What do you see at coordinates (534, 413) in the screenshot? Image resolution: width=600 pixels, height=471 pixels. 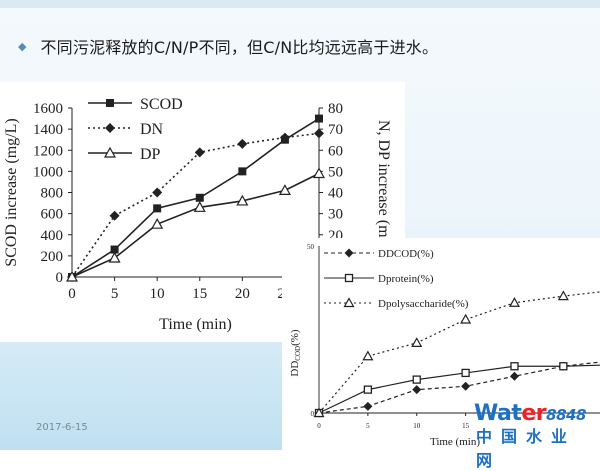 I see `watermark-part2: er` at bounding box center [534, 413].